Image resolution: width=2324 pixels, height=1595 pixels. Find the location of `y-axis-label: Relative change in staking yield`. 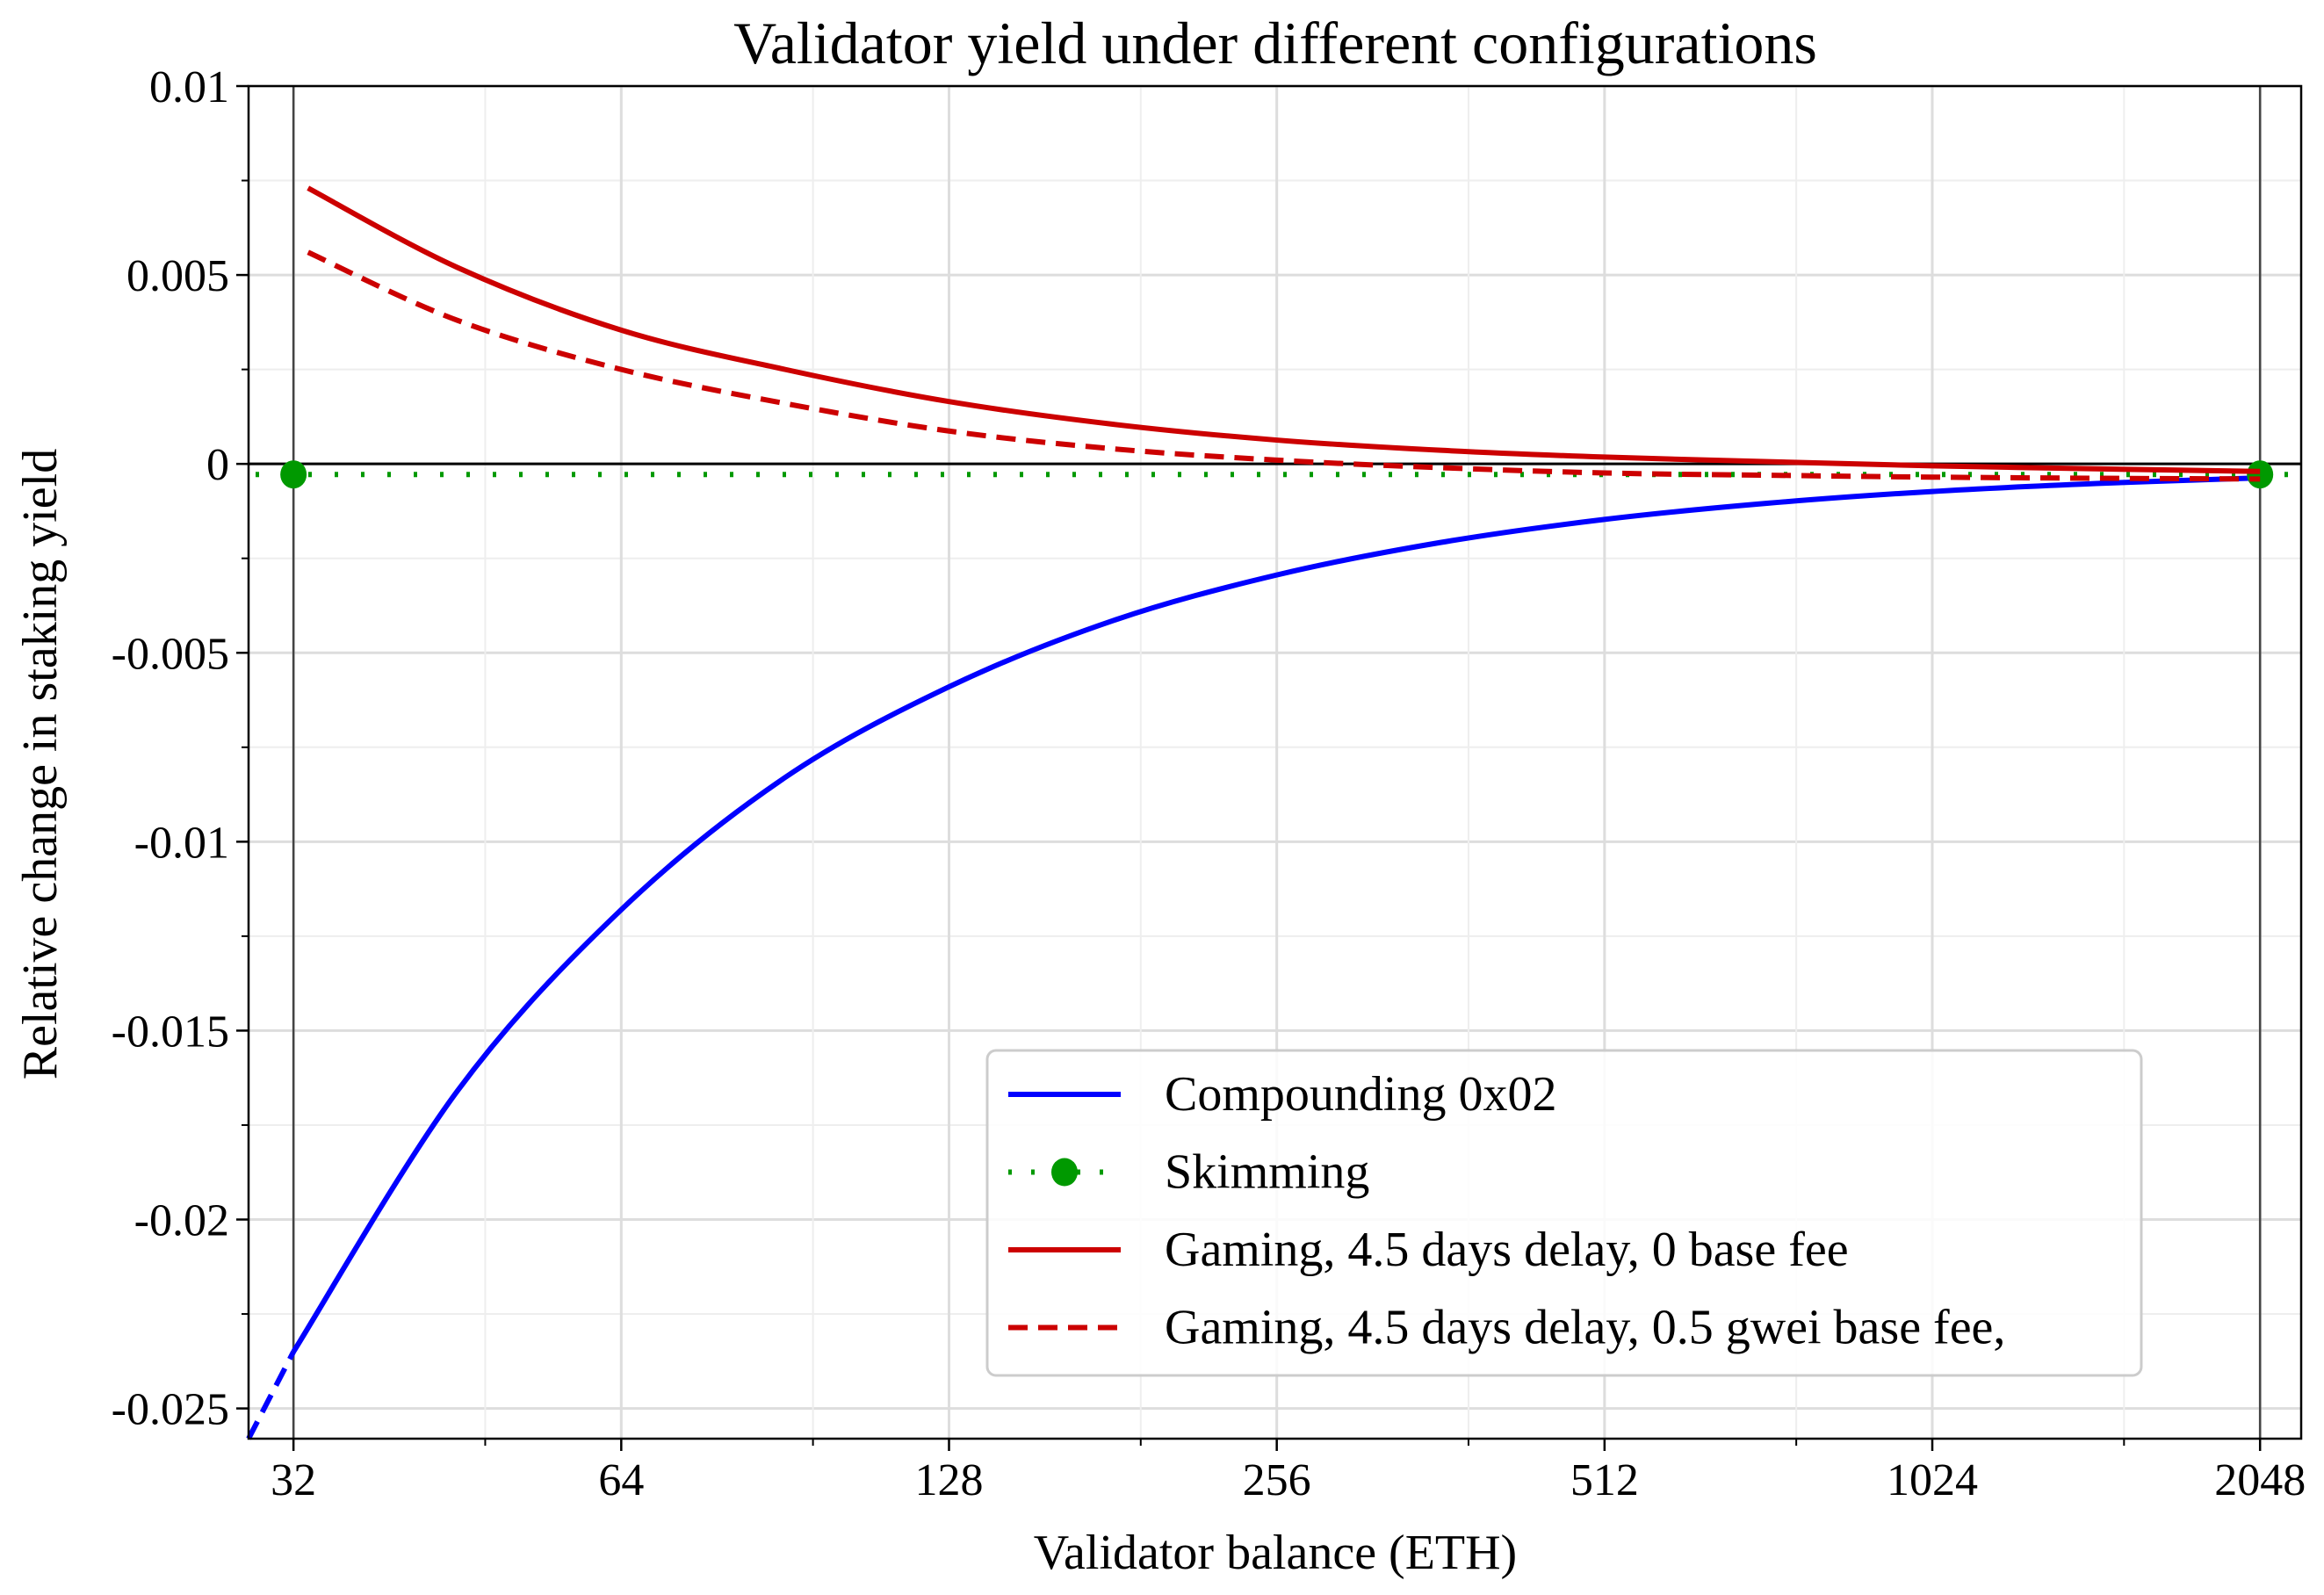

y-axis-label: Relative change in staking yield is located at coordinates (40, 764).